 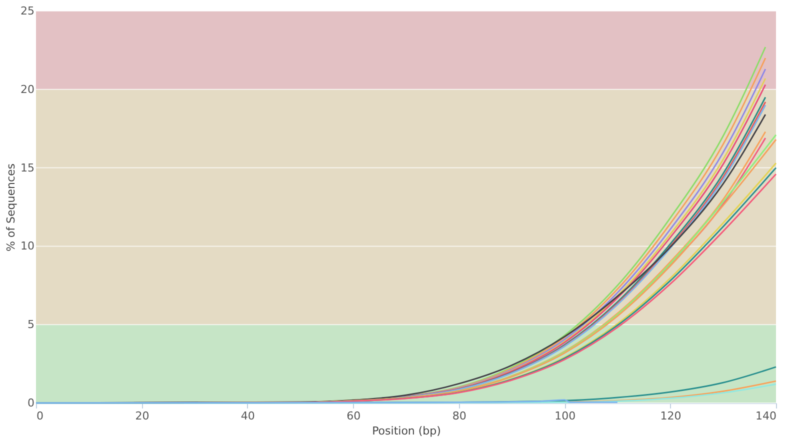 I want to click on y-tick-label: 20, so click(x=27, y=89).